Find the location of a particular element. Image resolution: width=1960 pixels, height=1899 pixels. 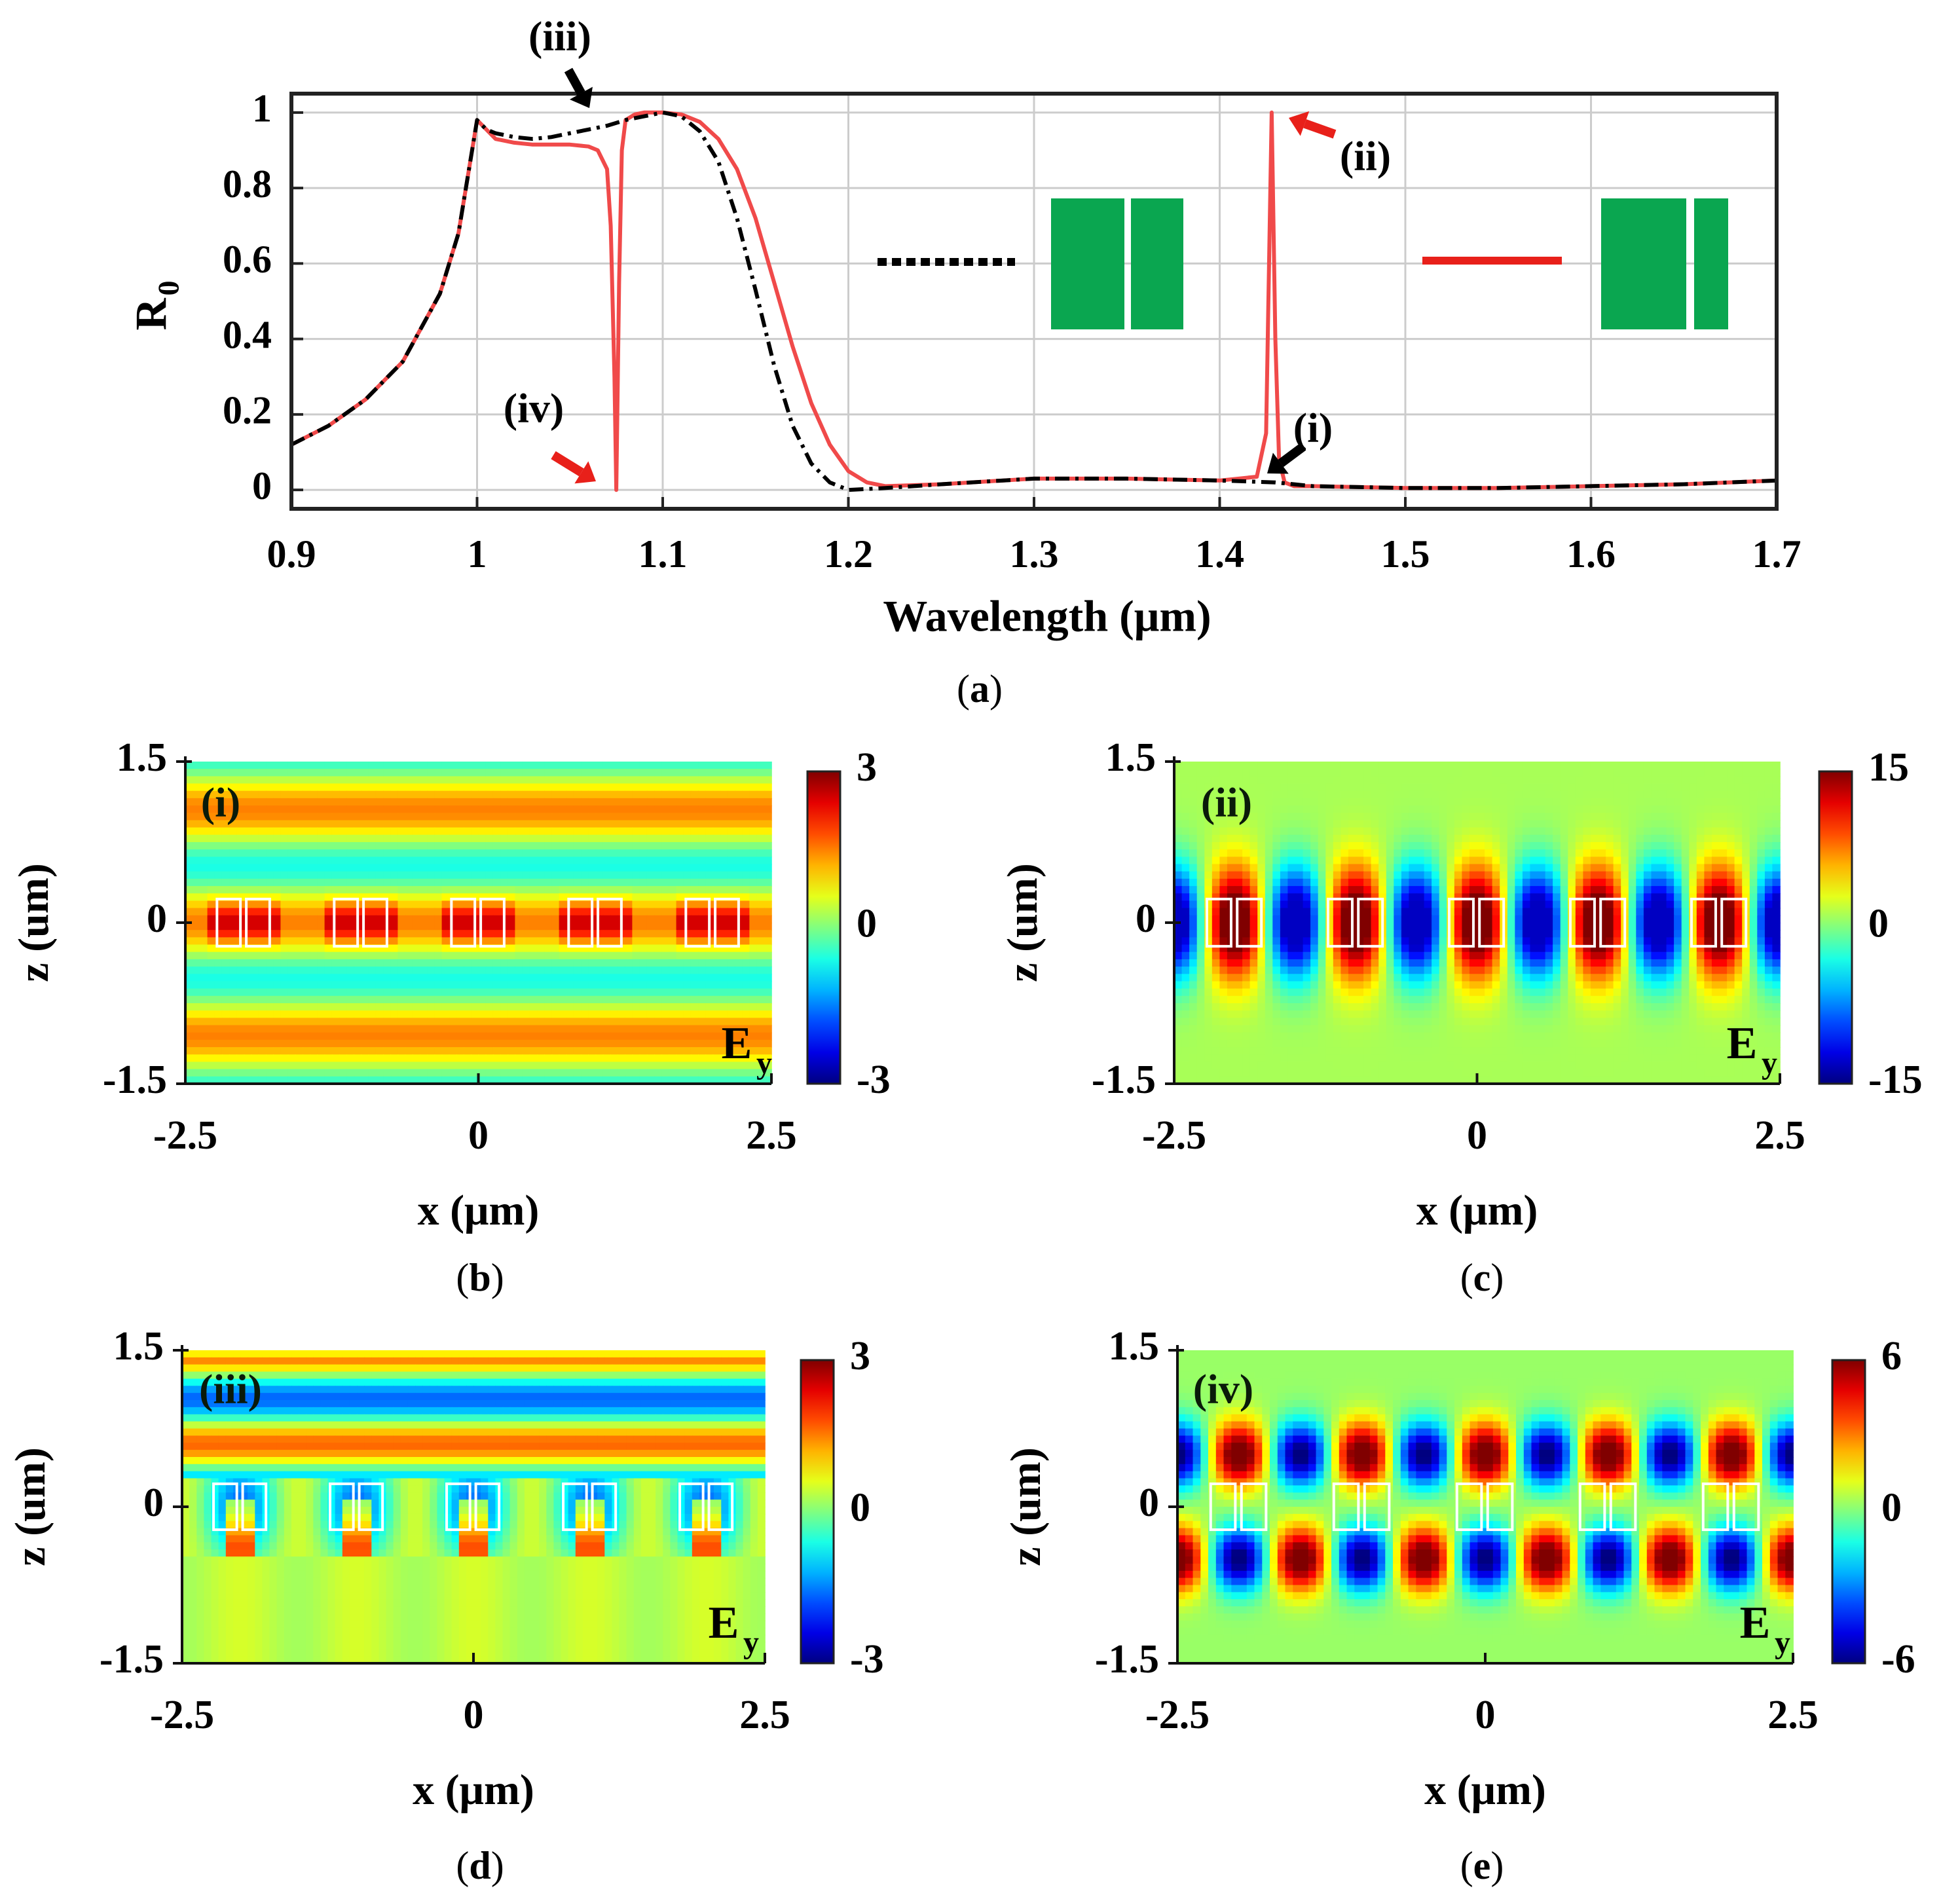

annotation-arrow-shaft is located at coordinates (574, 81).